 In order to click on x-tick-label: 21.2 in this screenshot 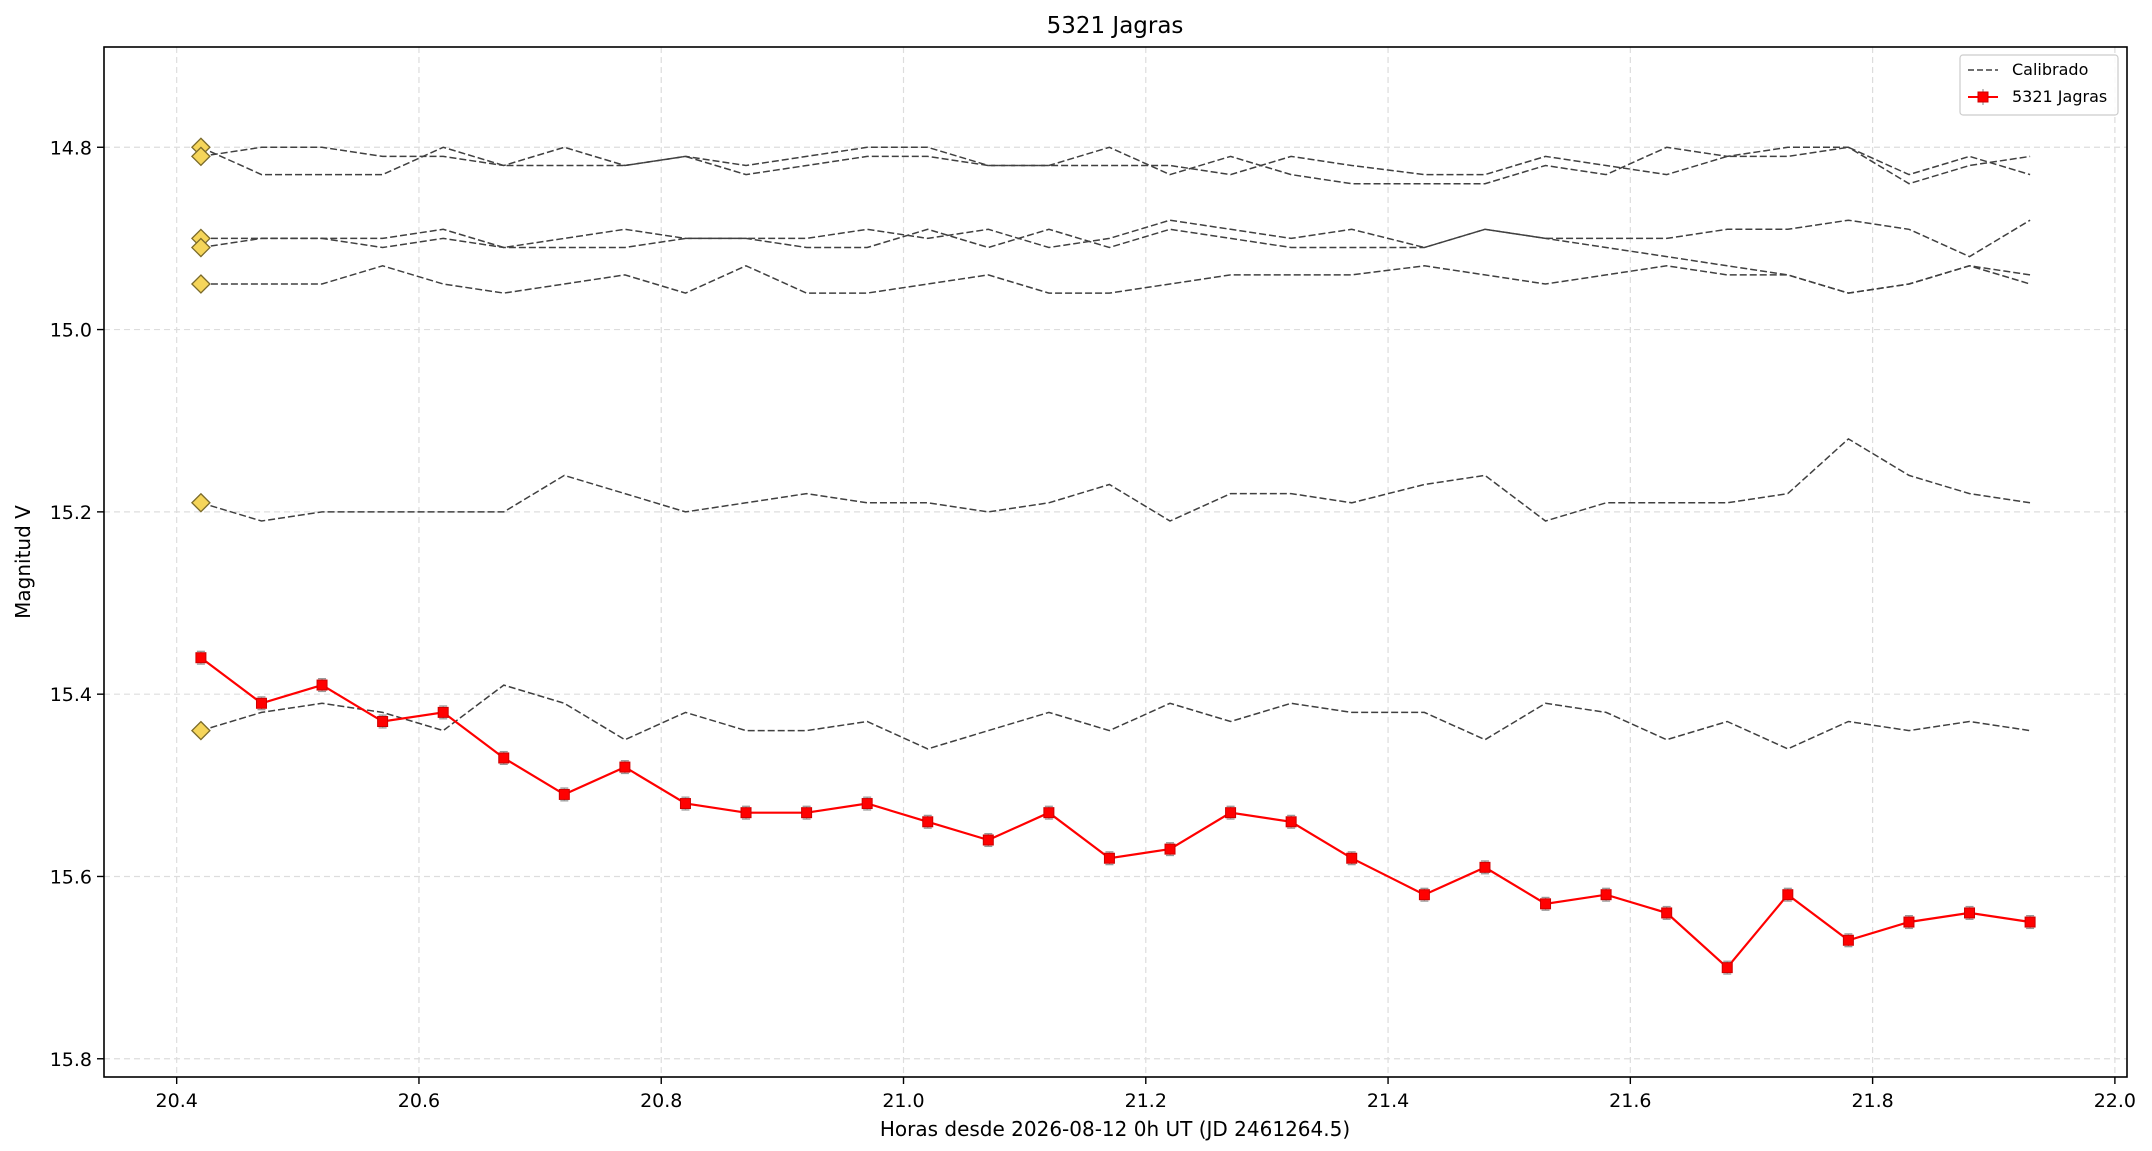, I will do `click(1146, 1101)`.